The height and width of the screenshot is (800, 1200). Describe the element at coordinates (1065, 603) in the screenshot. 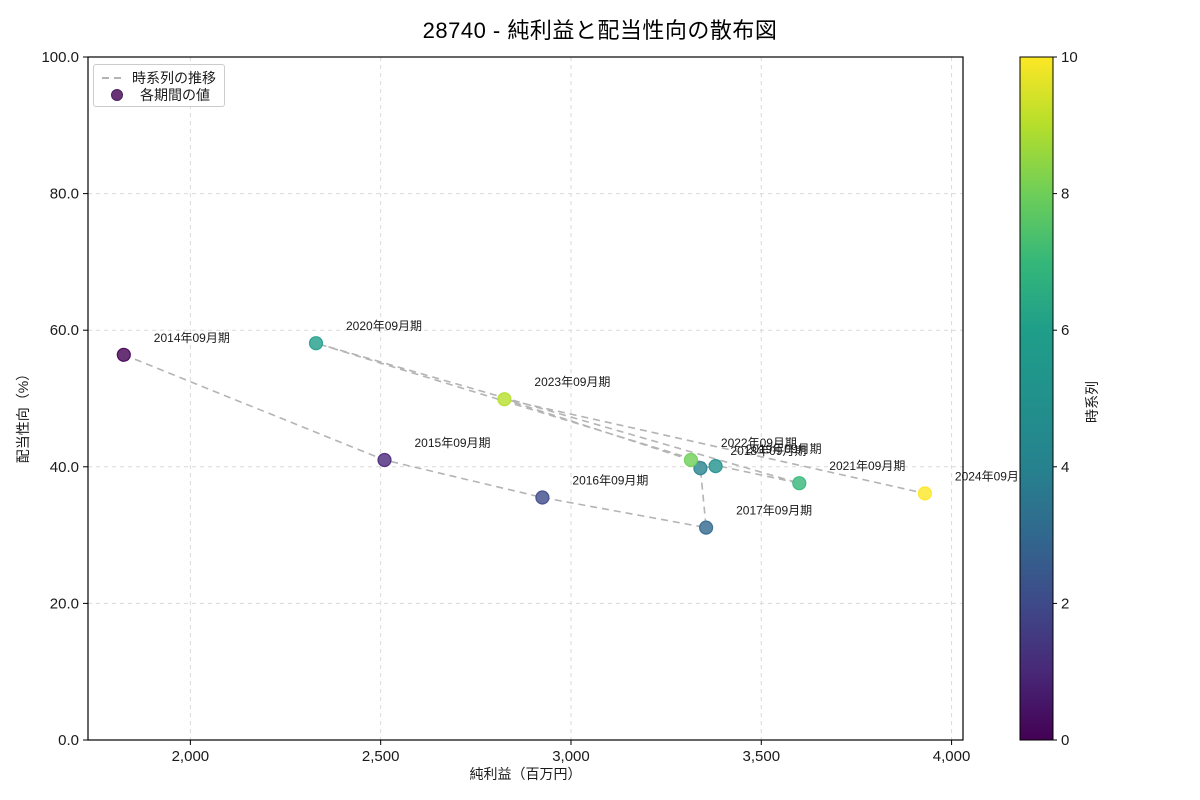

I see `colorbar-tick-label: 2` at that location.